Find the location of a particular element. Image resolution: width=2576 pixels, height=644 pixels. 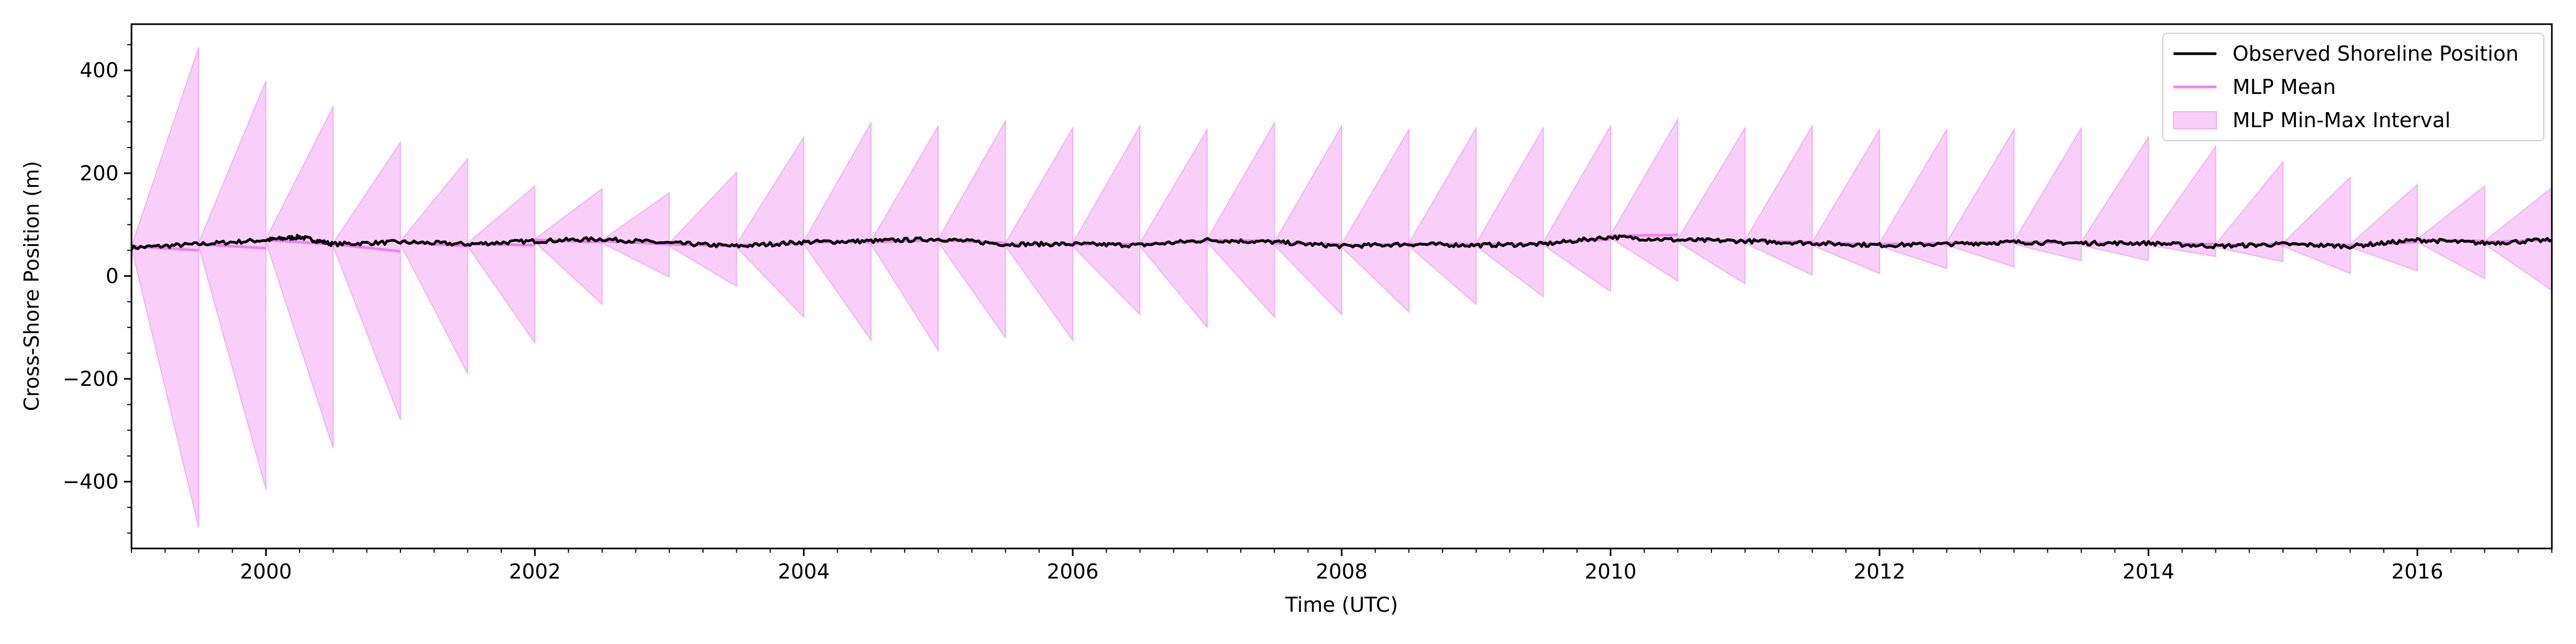

y-axis-label: Cross-Shore Position (m) is located at coordinates (31, 286).